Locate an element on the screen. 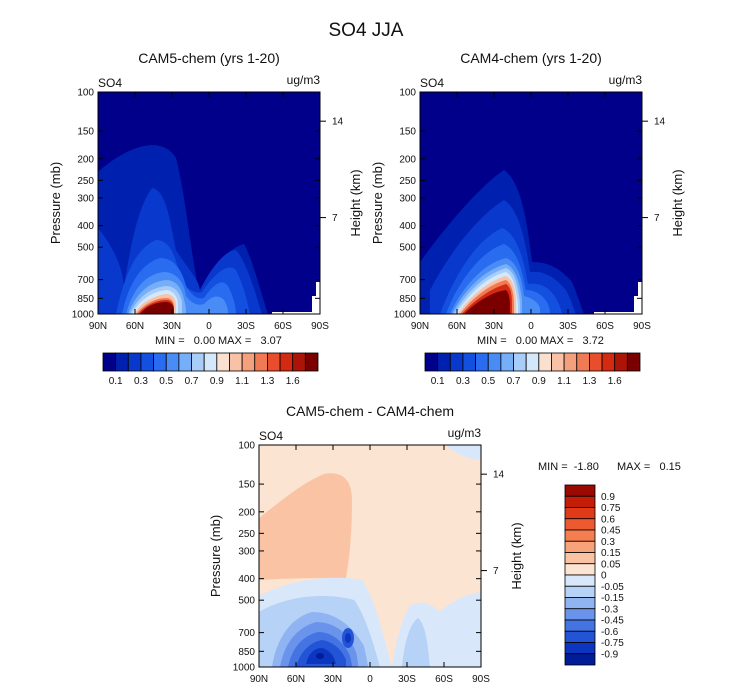 The height and width of the screenshot is (691, 733). x-axis-ticks: 90N 60N 30N 0 30S 60S 90S is located at coordinates (531, 212).